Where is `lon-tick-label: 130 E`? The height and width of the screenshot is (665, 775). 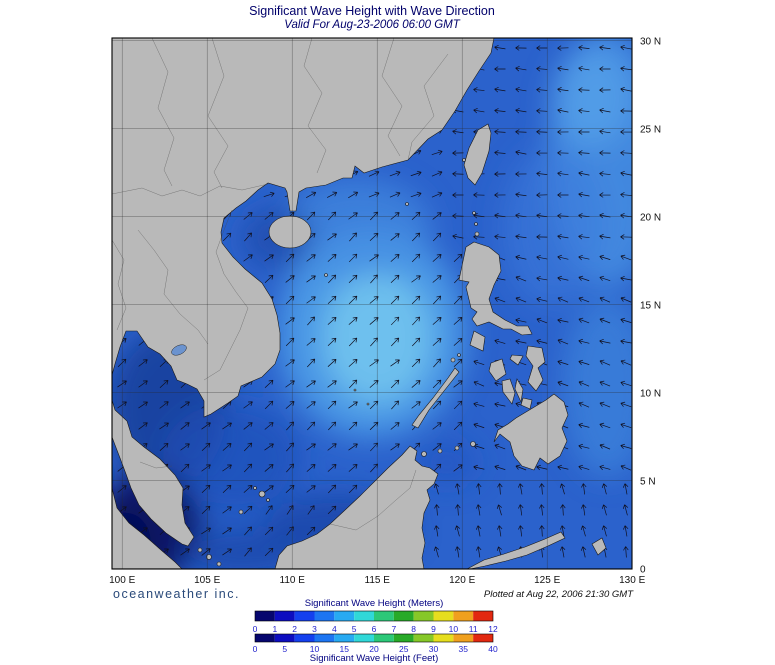
lon-tick-label: 130 E is located at coordinates (632, 580).